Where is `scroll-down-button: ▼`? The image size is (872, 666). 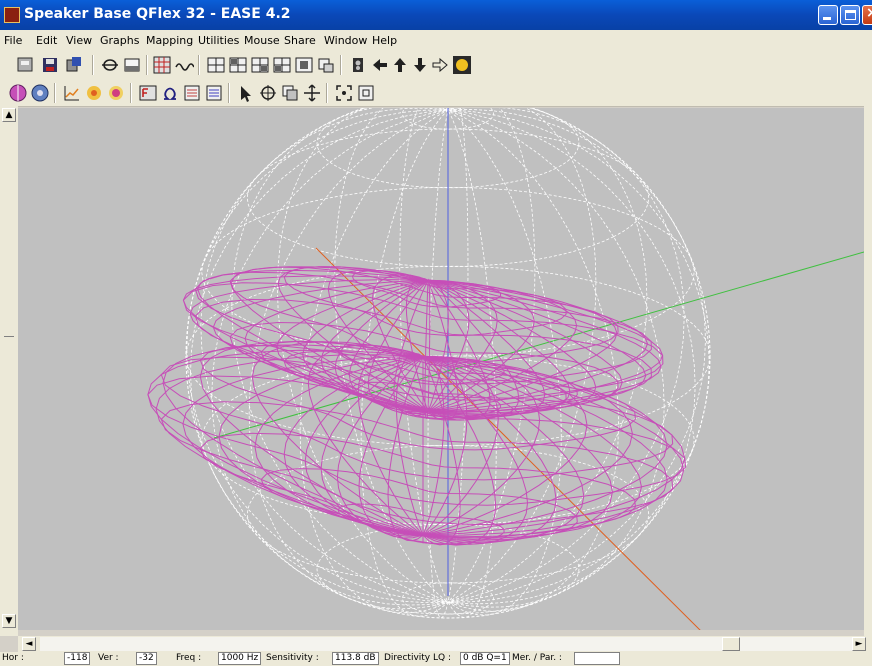
scroll-down-button: ▼ is located at coordinates (9, 621).